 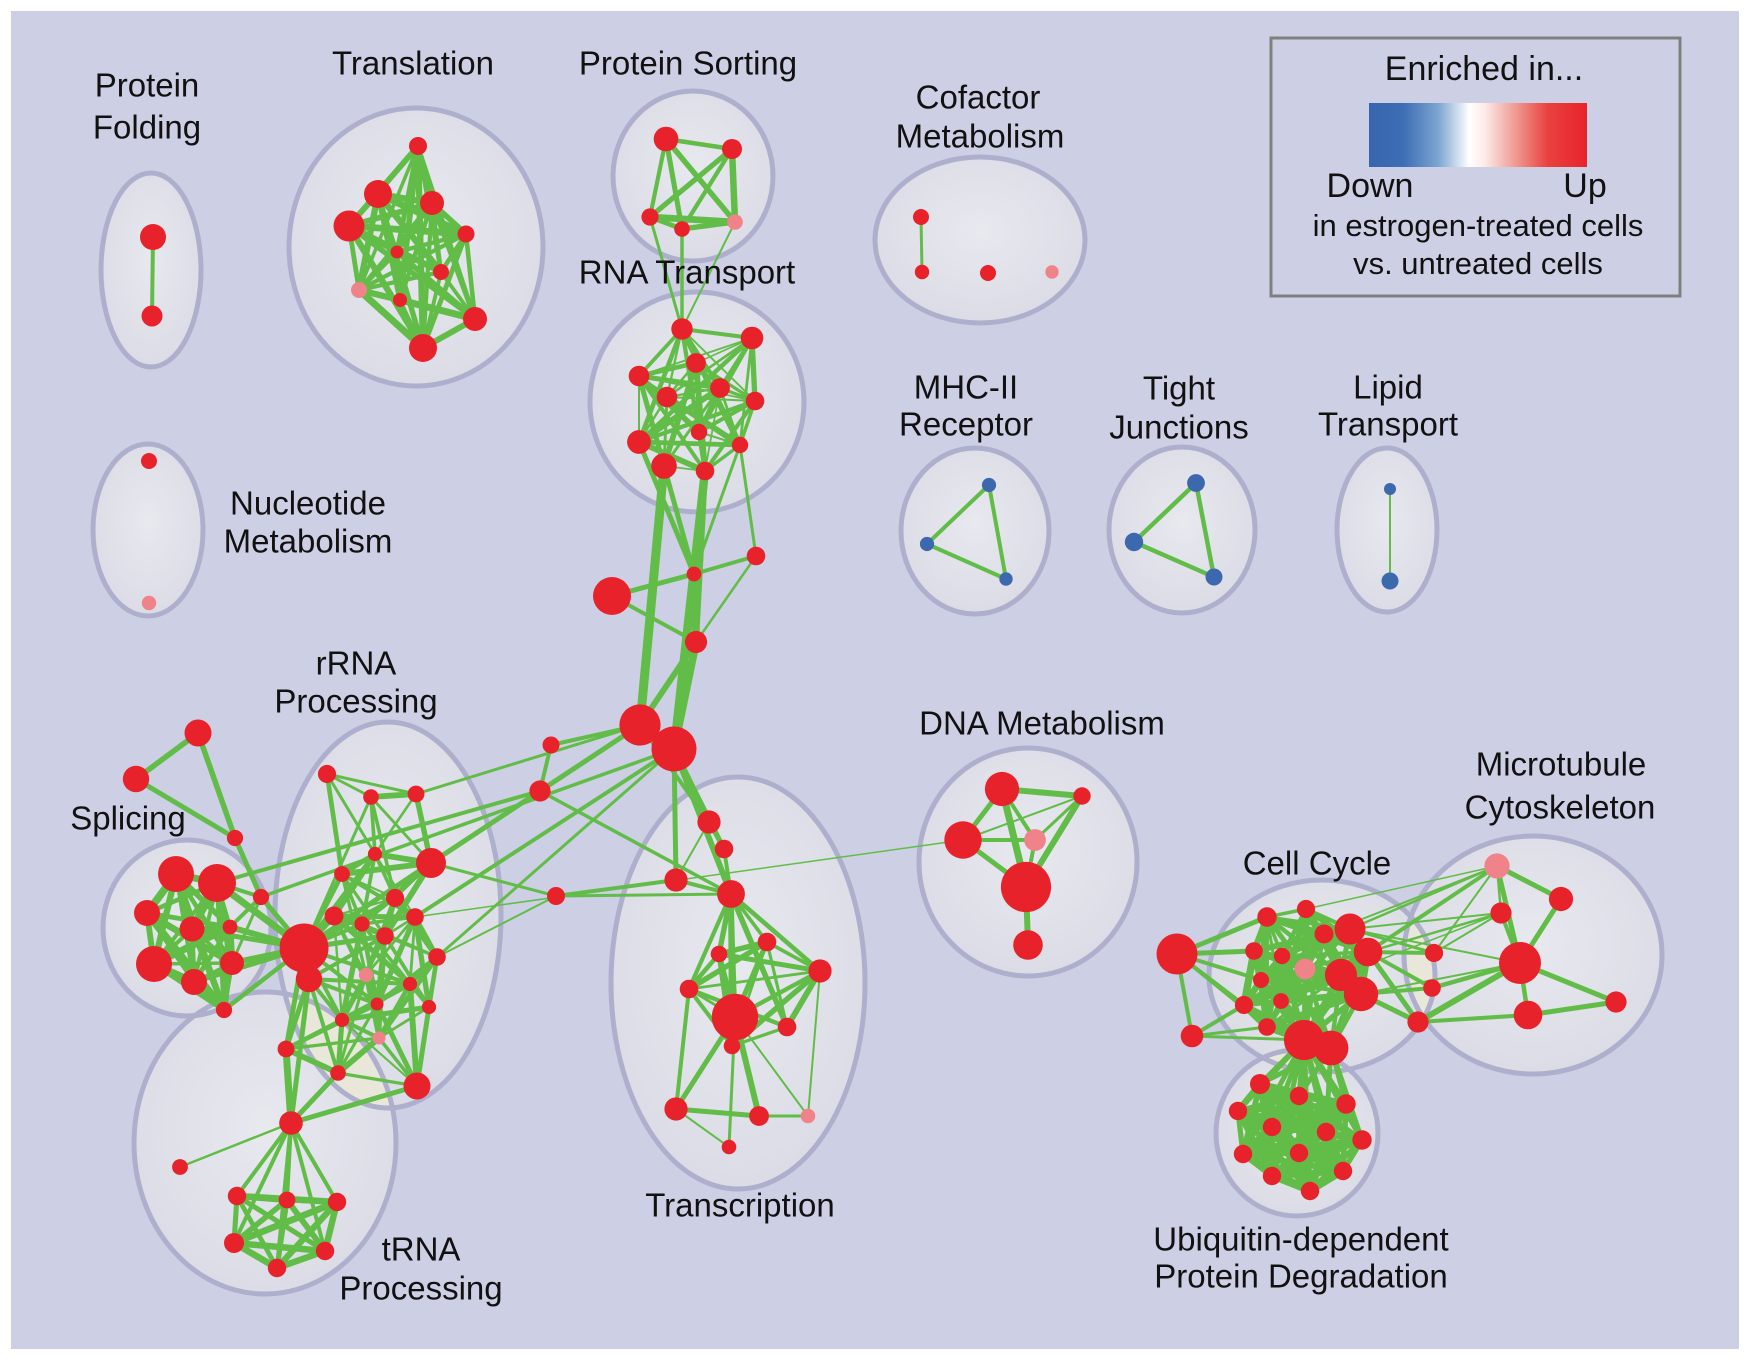 What do you see at coordinates (413, 63) in the screenshot?
I see `svg-text: Translation` at bounding box center [413, 63].